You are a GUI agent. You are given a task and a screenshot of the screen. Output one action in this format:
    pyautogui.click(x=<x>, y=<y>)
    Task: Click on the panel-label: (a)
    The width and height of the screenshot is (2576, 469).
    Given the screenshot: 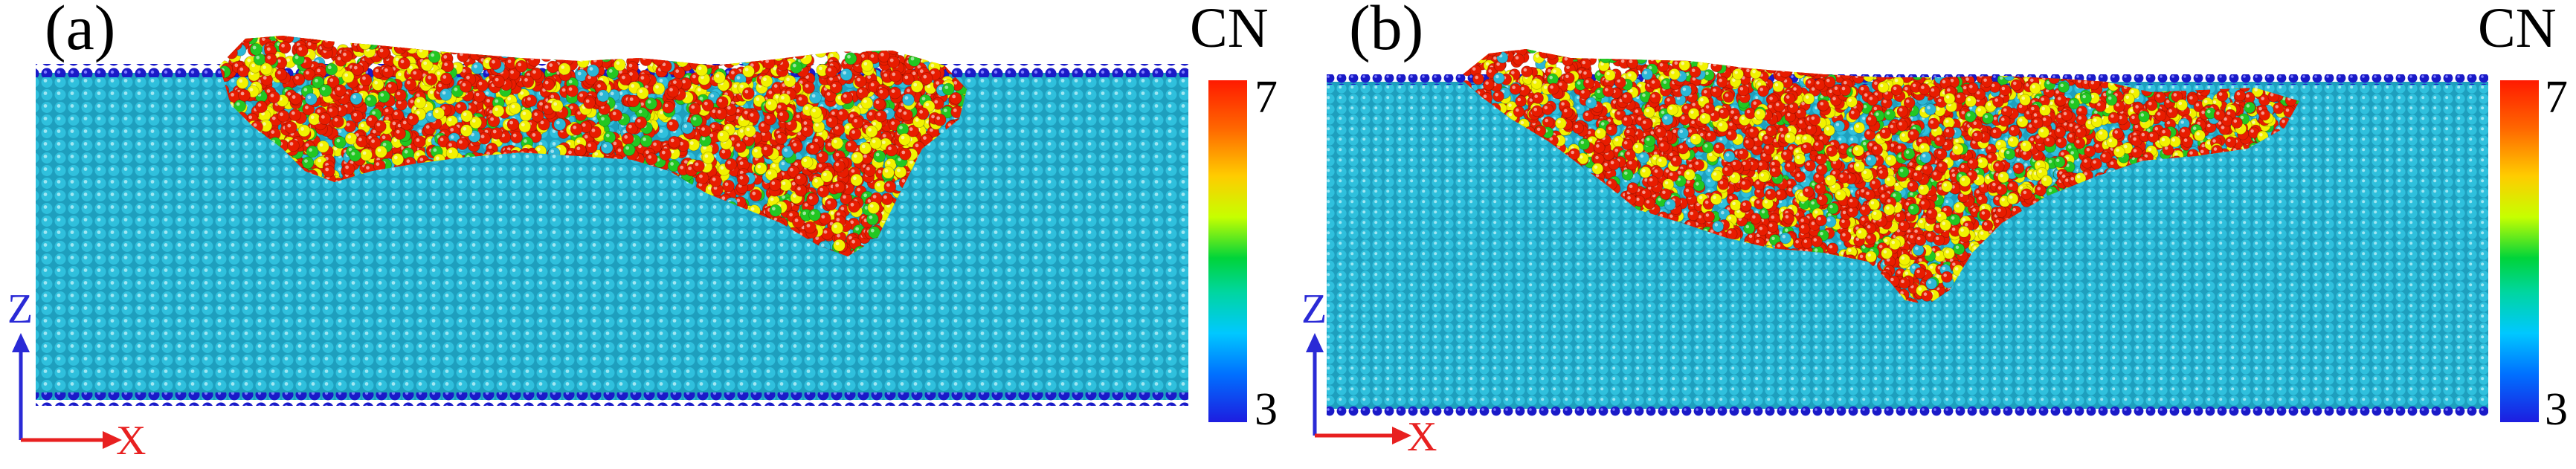 What is the action you would take?
    pyautogui.click(x=80, y=31)
    